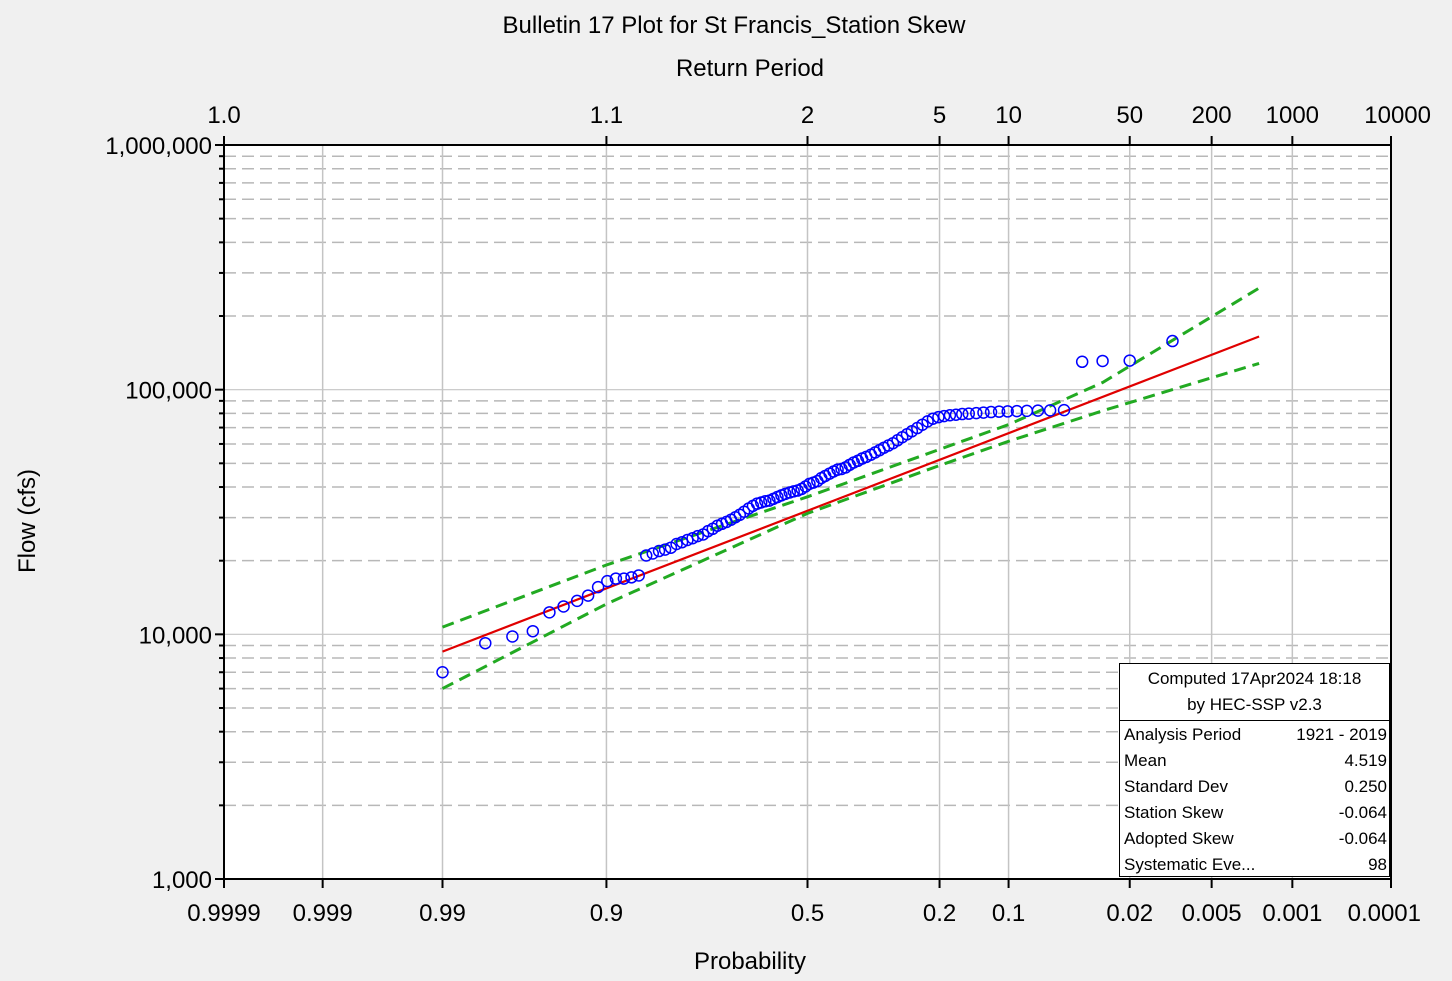  What do you see at coordinates (1377, 864) in the screenshot?
I see `legend-value: 98` at bounding box center [1377, 864].